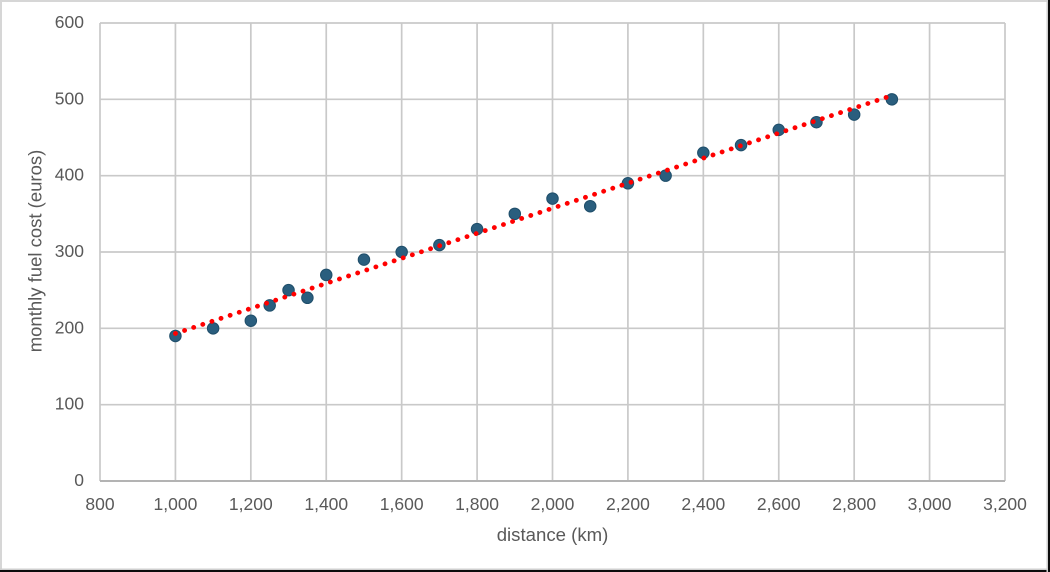 The height and width of the screenshot is (572, 1050). Describe the element at coordinates (553, 534) in the screenshot. I see `svg-text: distance (km)` at that location.